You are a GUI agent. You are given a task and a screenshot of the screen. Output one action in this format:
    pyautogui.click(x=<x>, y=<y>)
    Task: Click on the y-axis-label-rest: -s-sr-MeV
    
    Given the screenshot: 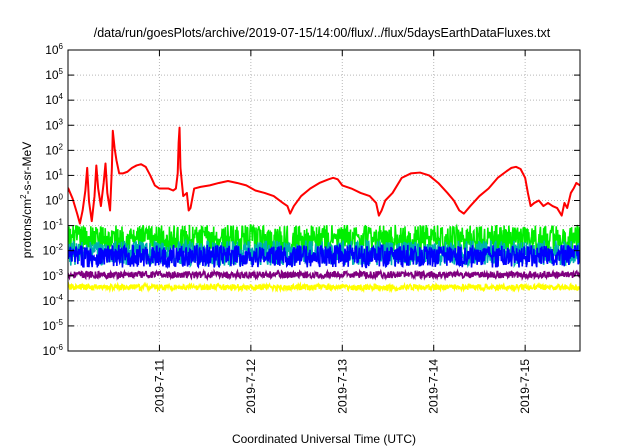 What is the action you would take?
    pyautogui.click(x=27, y=168)
    